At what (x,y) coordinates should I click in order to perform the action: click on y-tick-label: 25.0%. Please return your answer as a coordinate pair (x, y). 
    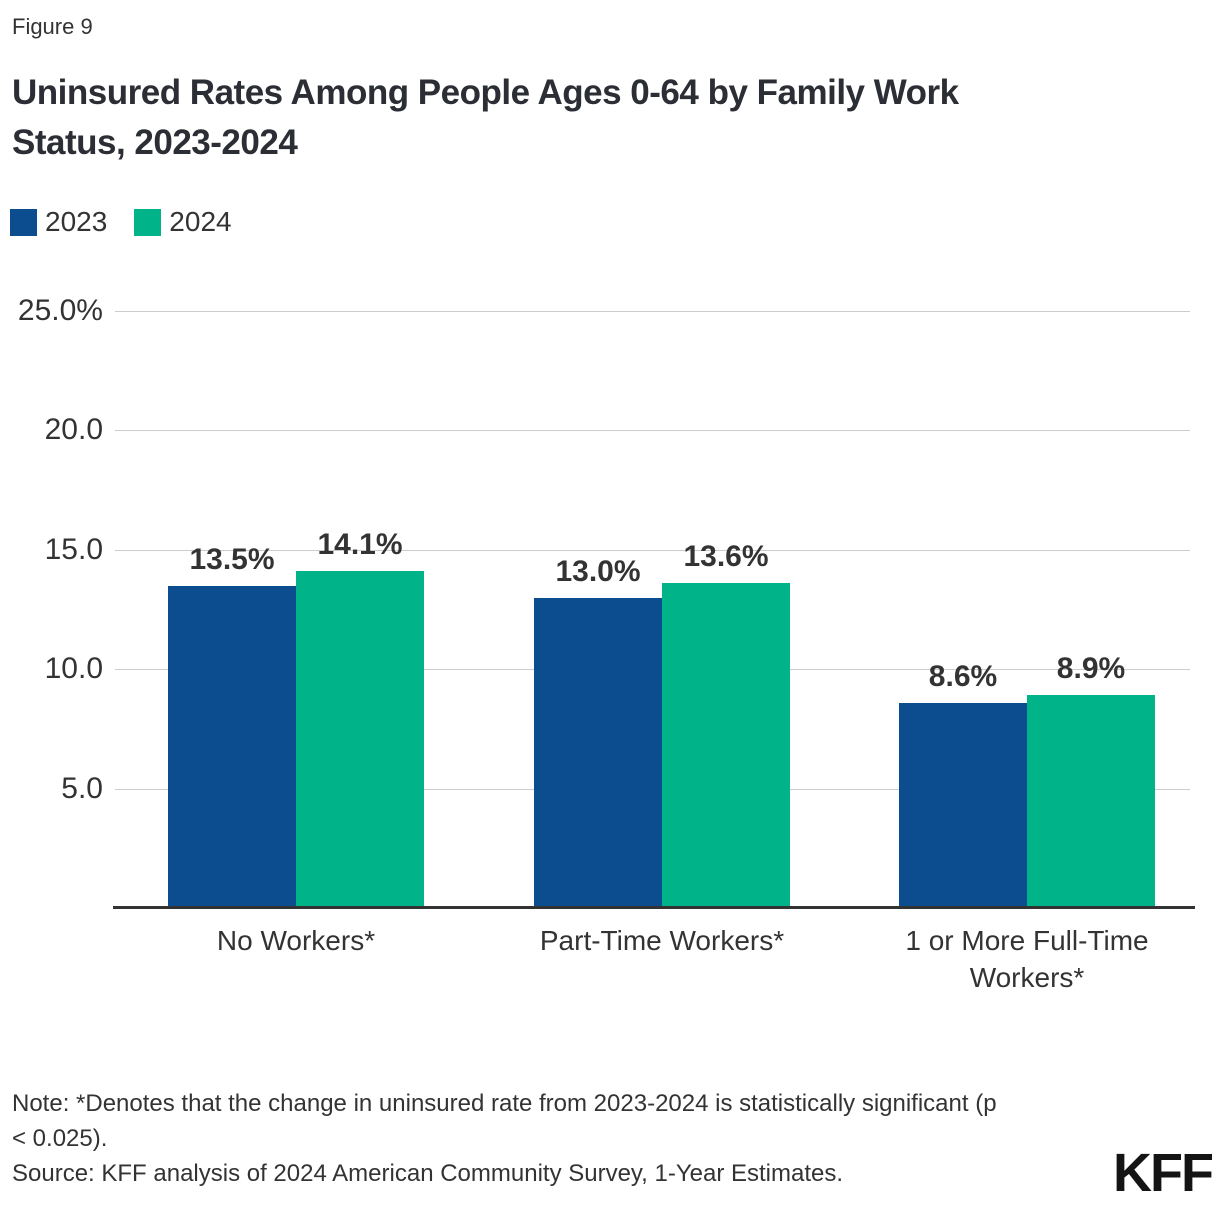
    Looking at the image, I should click on (60, 310).